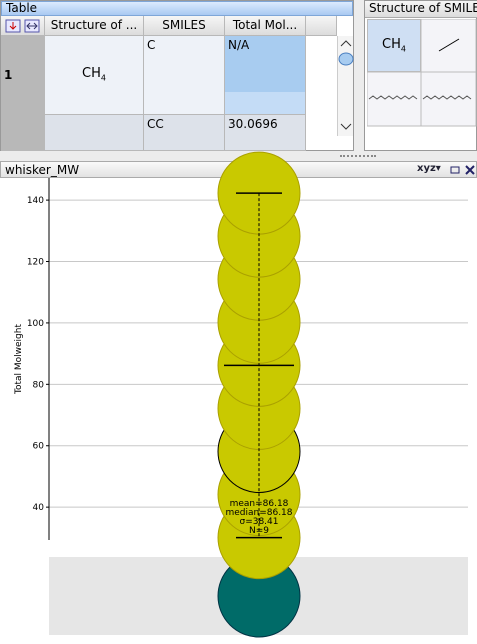 This screenshot has height=644, width=477. I want to click on y-tick-label: 140, so click(35, 201).